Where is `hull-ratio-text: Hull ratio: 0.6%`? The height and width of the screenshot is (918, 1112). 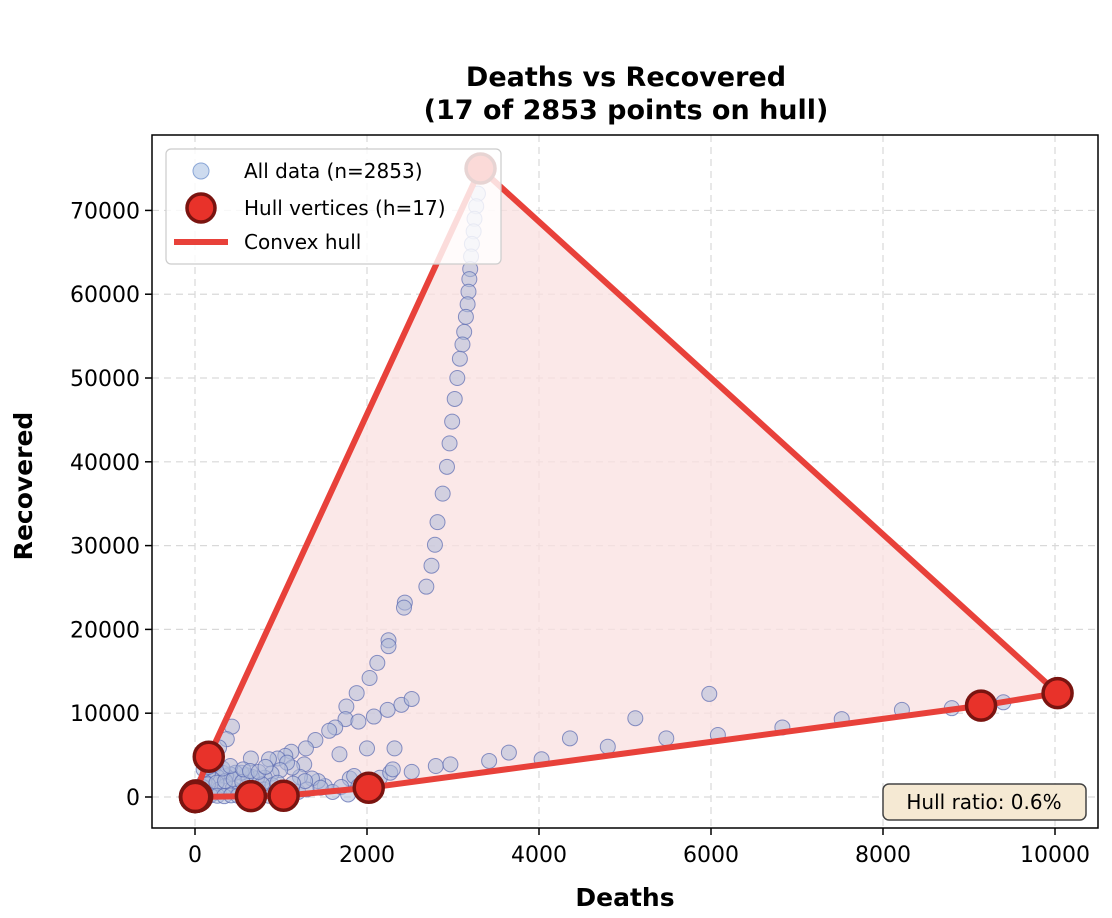 hull-ratio-text: Hull ratio: 0.6% is located at coordinates (983, 802).